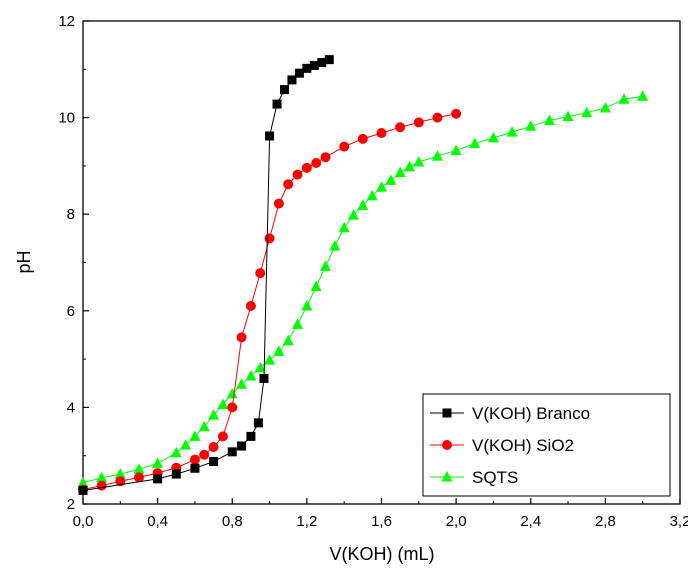  I want to click on x-tick-label: 0,0, so click(83, 521).